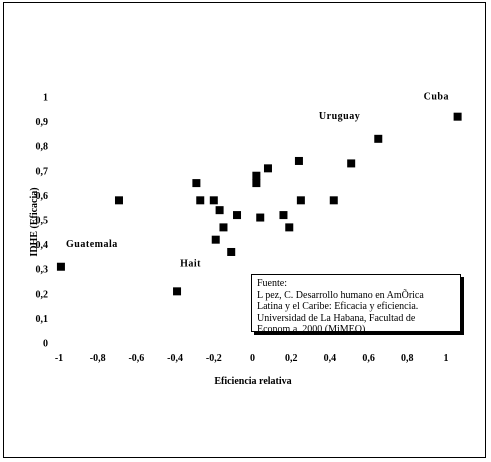  I want to click on y-tick-label: 0,8, so click(42, 147).